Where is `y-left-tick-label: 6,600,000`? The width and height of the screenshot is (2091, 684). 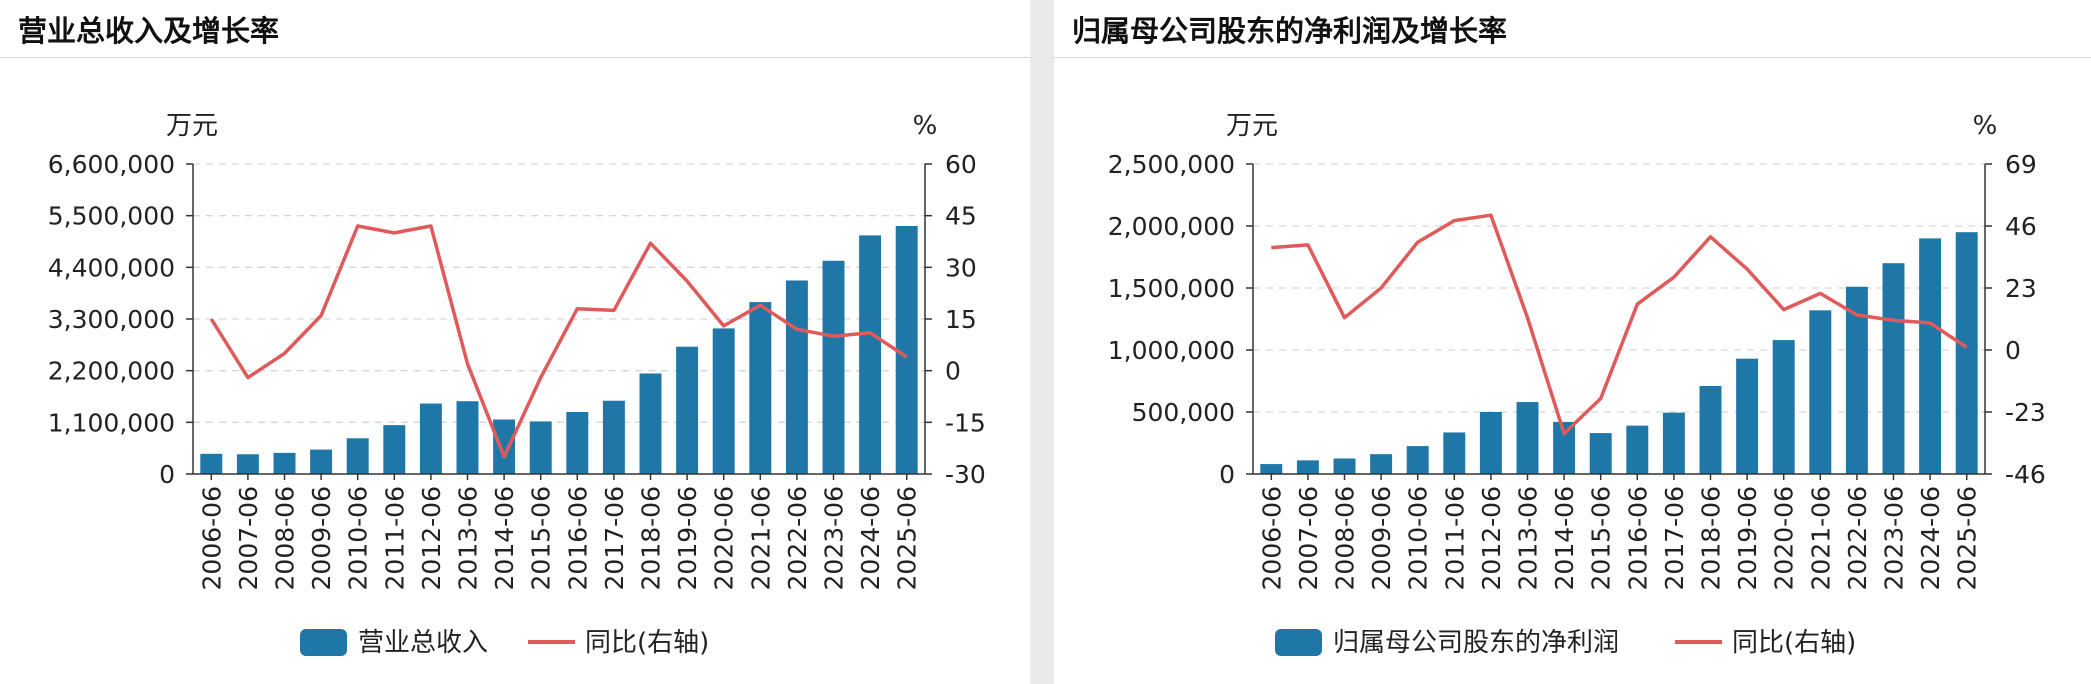
y-left-tick-label: 6,600,000 is located at coordinates (111, 164).